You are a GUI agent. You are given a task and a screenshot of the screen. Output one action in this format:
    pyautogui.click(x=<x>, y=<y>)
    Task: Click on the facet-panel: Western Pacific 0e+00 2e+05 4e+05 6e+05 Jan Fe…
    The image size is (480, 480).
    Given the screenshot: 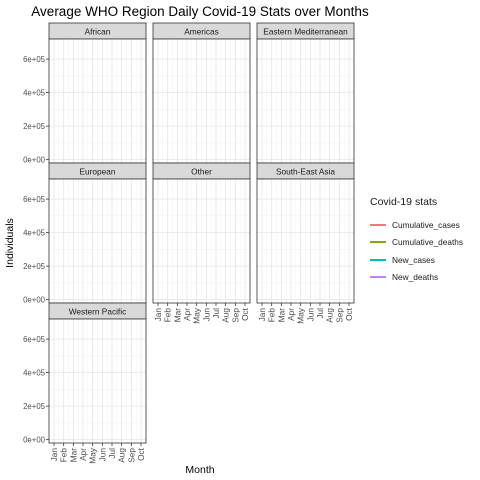 What is the action you would take?
    pyautogui.click(x=85, y=383)
    